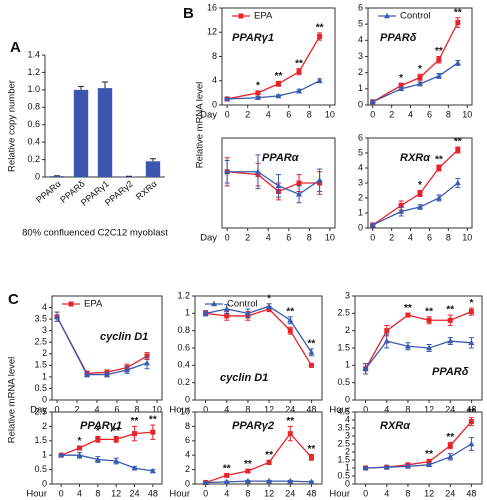  I want to click on y-tick-label: 6, so click(187, 440).